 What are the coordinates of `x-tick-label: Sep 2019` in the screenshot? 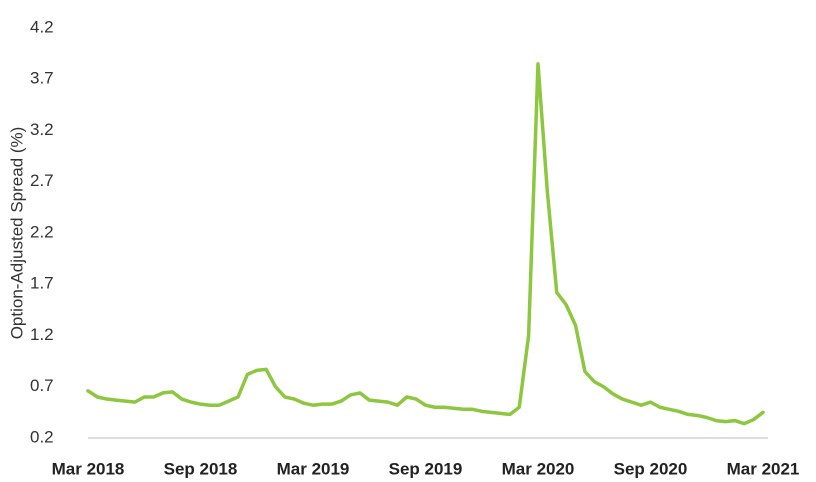 It's located at (426, 468).